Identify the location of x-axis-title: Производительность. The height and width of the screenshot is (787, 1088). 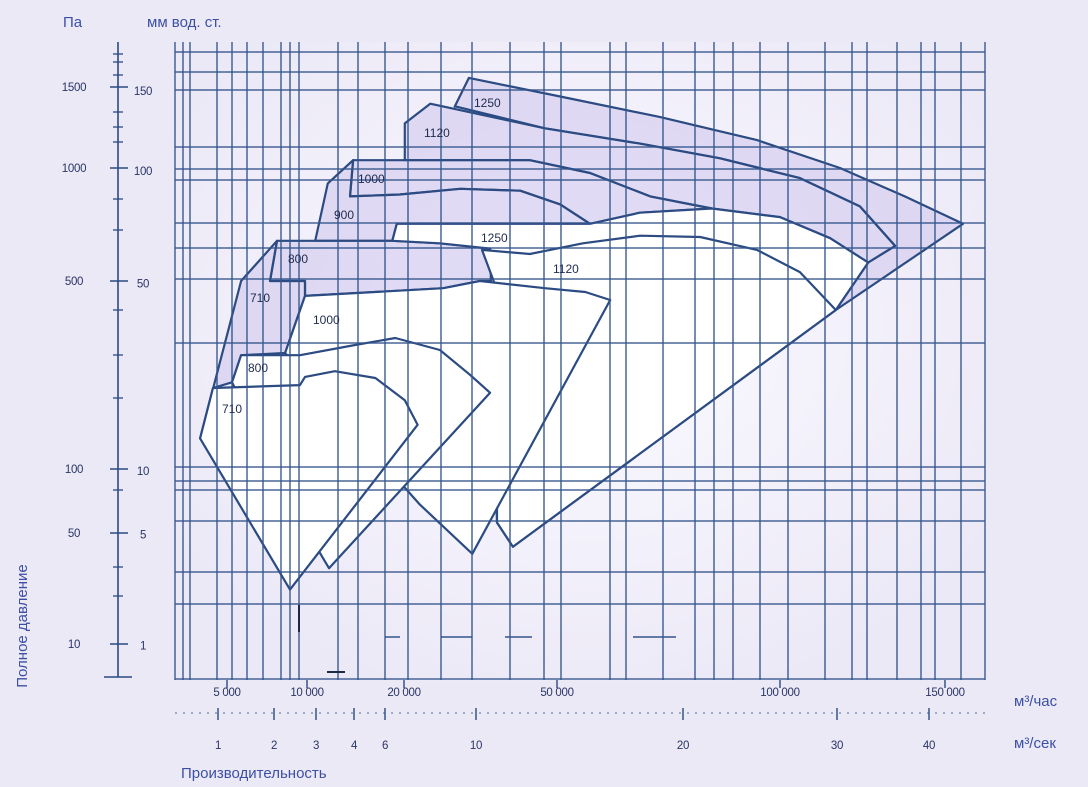
(254, 773).